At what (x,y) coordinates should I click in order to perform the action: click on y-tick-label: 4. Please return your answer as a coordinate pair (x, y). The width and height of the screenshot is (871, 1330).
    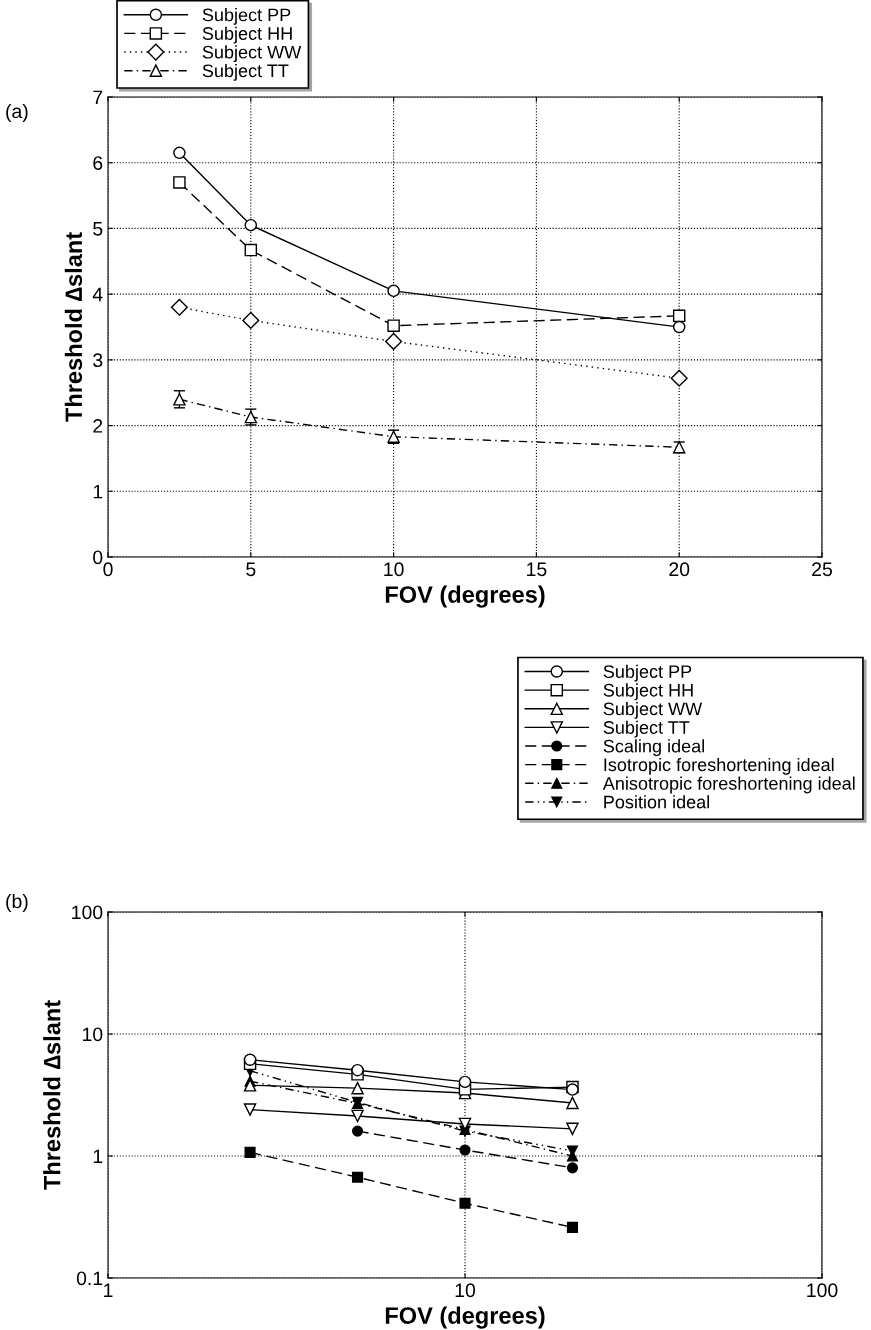
    Looking at the image, I should click on (97, 294).